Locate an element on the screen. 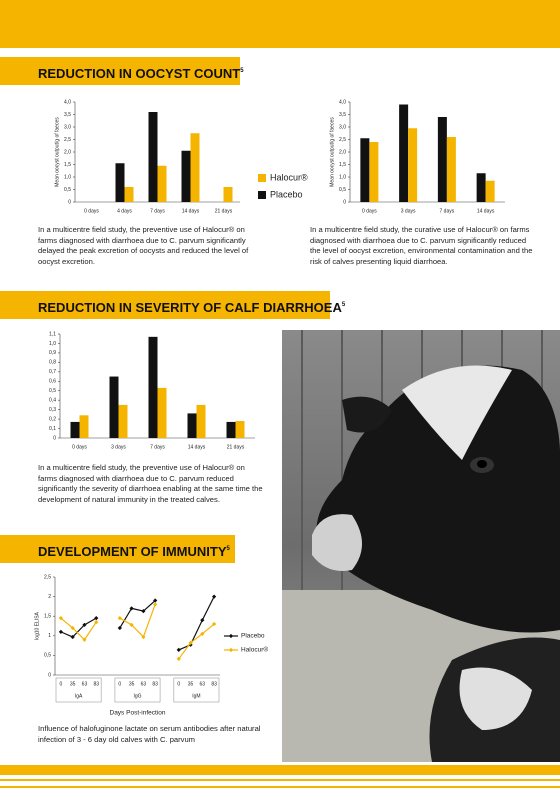 This screenshot has width=560, height=794. x-tick-label: 0 is located at coordinates (178, 684).